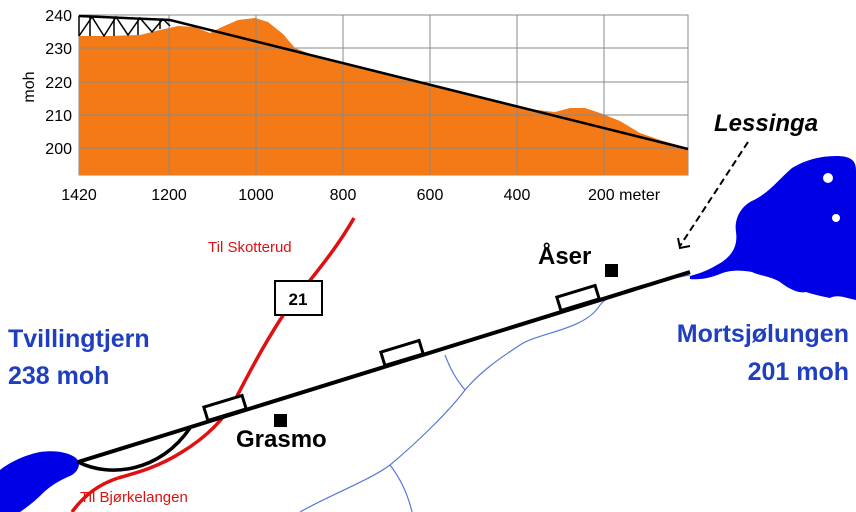 Image resolution: width=856 pixels, height=512 pixels. Describe the element at coordinates (684, 243) in the screenshot. I see `lessinga-arrowhead` at that location.